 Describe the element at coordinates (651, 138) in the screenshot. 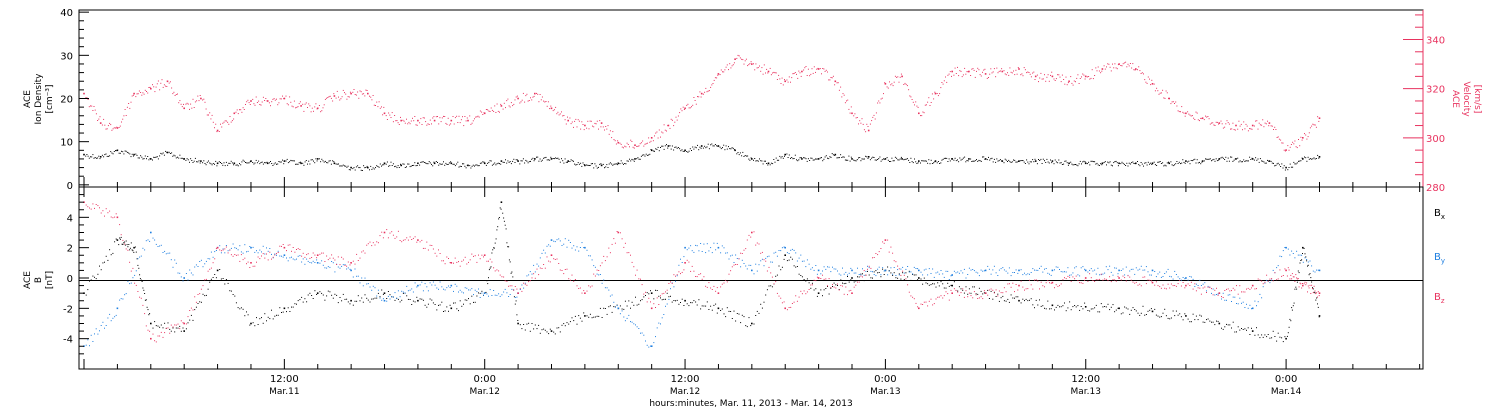

I see `velocity-point` at that location.